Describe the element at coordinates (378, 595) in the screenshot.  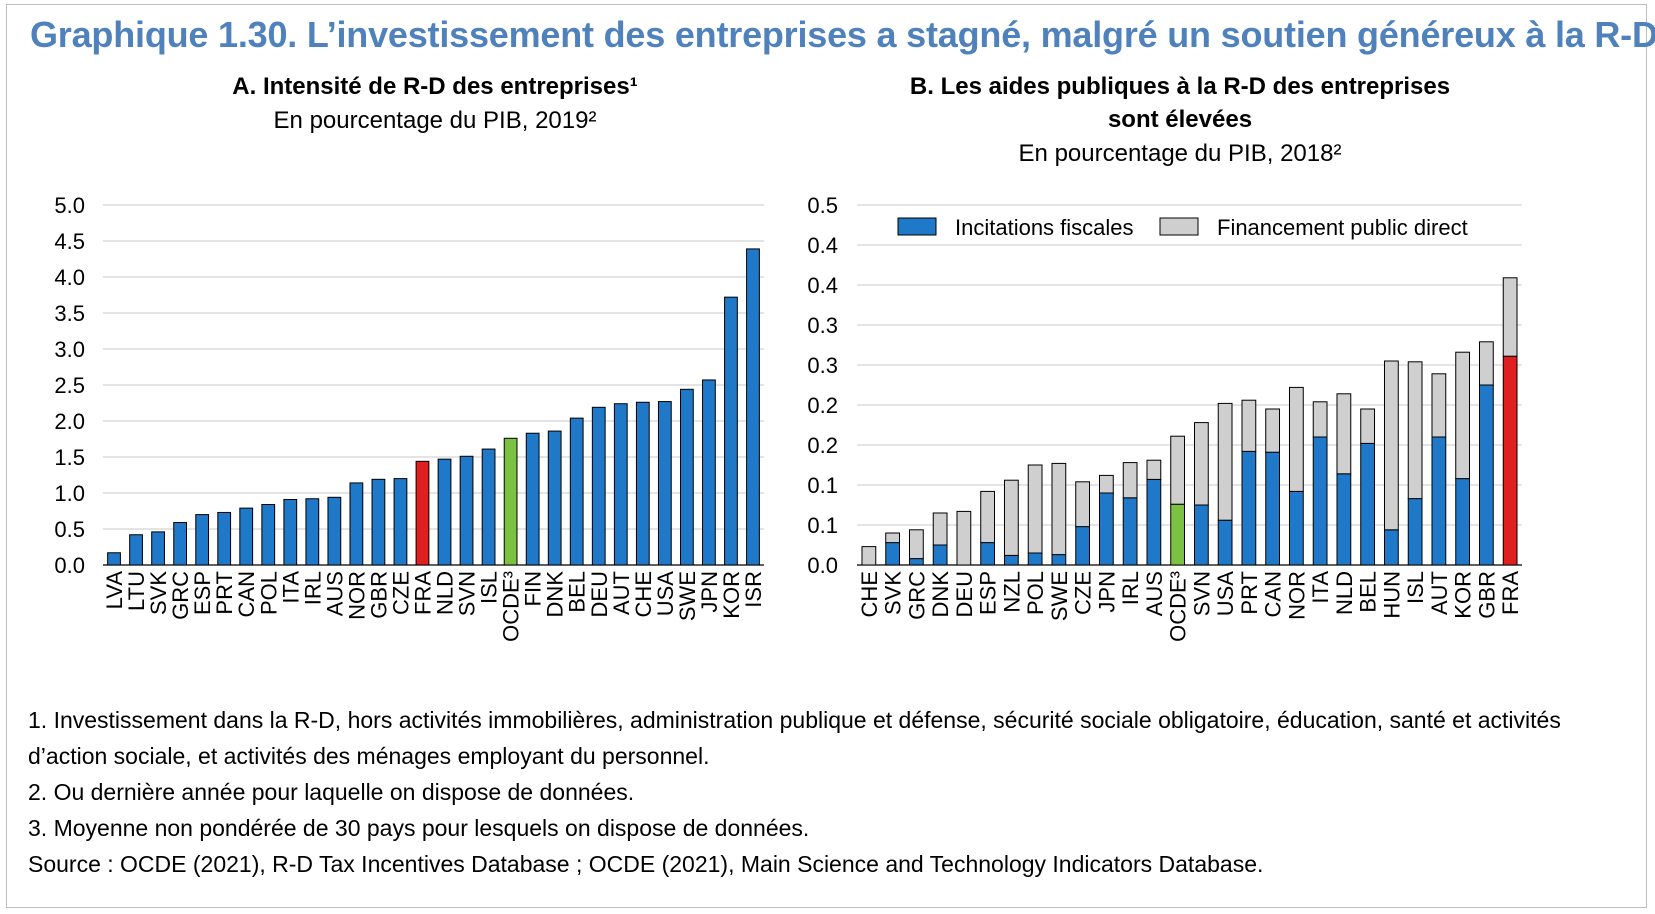
I see `x-tick-label: GBR` at that location.